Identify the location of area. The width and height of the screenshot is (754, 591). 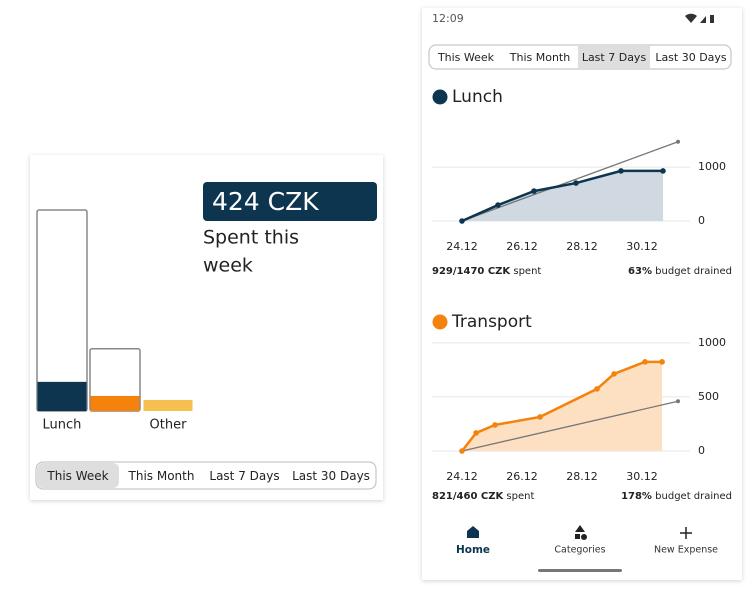
(562, 195).